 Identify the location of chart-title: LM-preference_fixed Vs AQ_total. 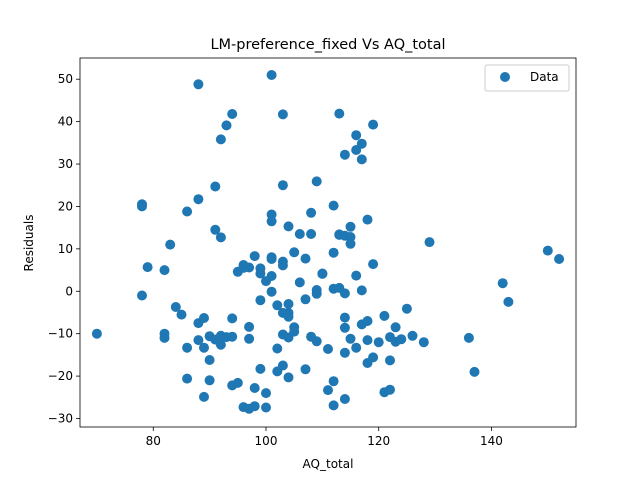
(327, 45).